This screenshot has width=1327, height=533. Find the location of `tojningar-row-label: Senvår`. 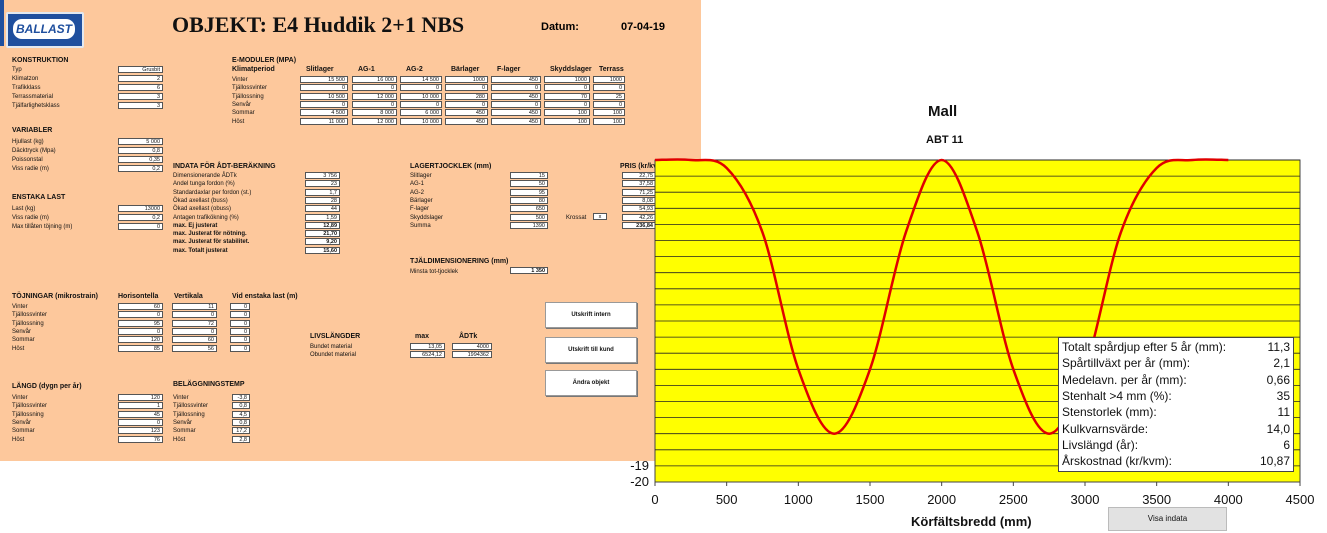

tojningar-row-label: Senvår is located at coordinates (22, 331).